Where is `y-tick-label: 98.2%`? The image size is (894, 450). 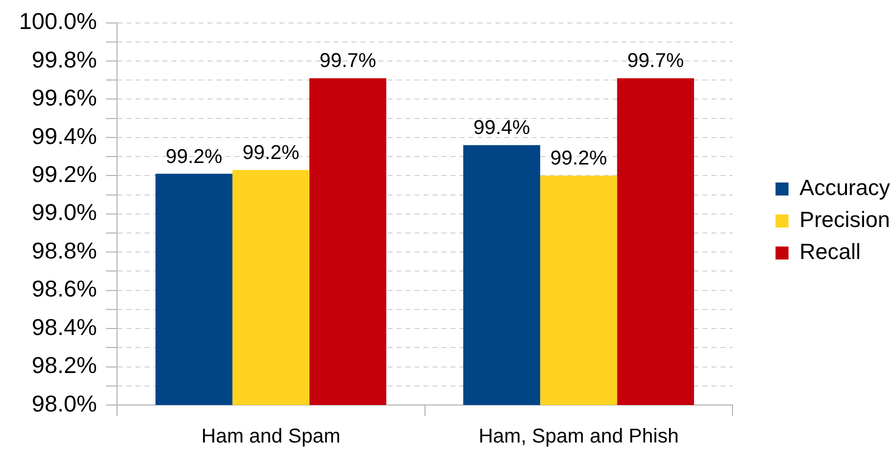
y-tick-label: 98.2% is located at coordinates (64, 365).